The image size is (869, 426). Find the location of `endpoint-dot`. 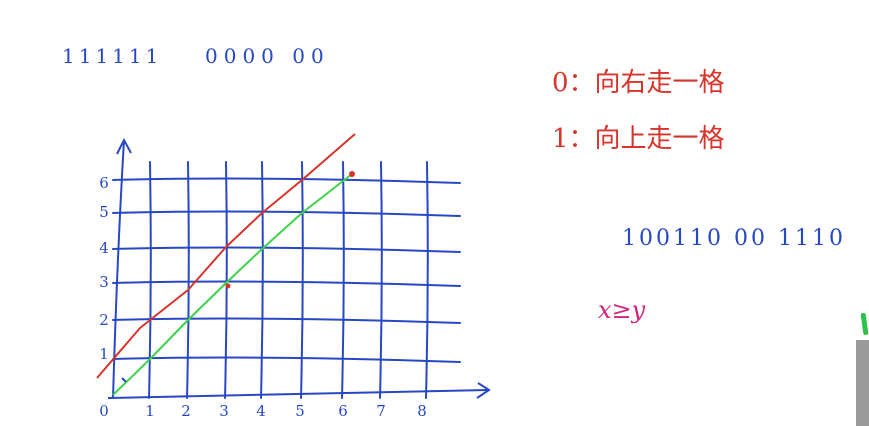

endpoint-dot is located at coordinates (352, 174).